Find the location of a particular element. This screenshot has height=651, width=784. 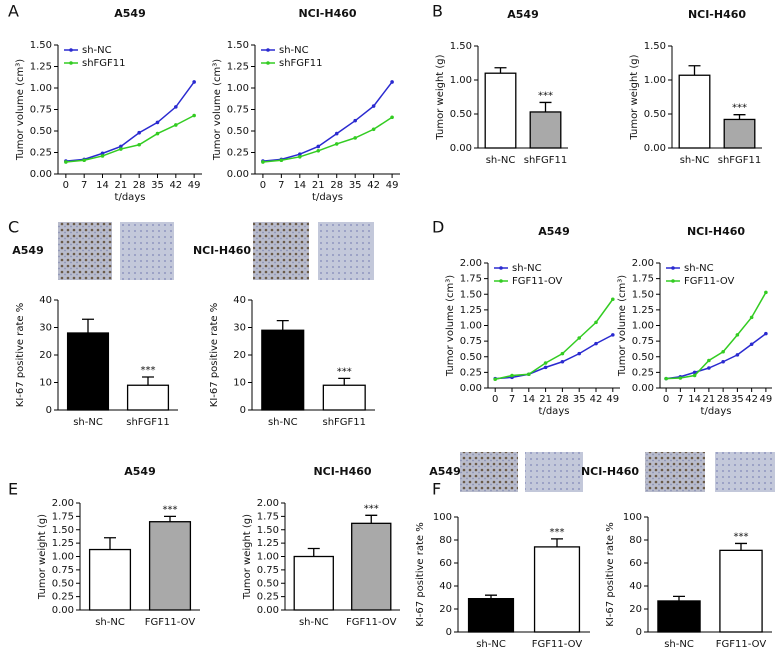

y-tick-label: 1.00 is located at coordinates (238, 88).